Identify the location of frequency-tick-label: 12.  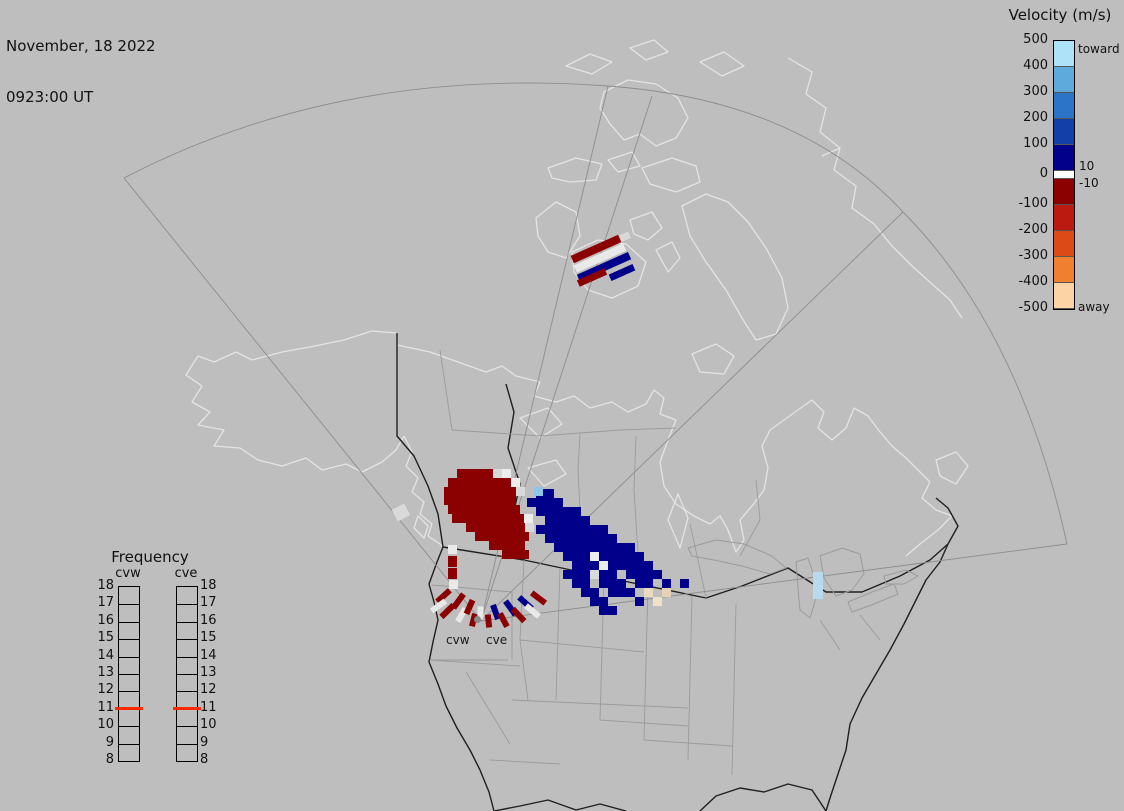
(208, 690).